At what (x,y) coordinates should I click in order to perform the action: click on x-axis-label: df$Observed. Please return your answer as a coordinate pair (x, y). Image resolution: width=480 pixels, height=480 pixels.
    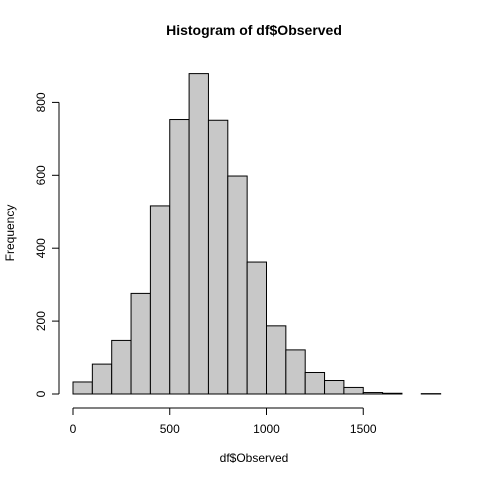
    Looking at the image, I should click on (254, 458).